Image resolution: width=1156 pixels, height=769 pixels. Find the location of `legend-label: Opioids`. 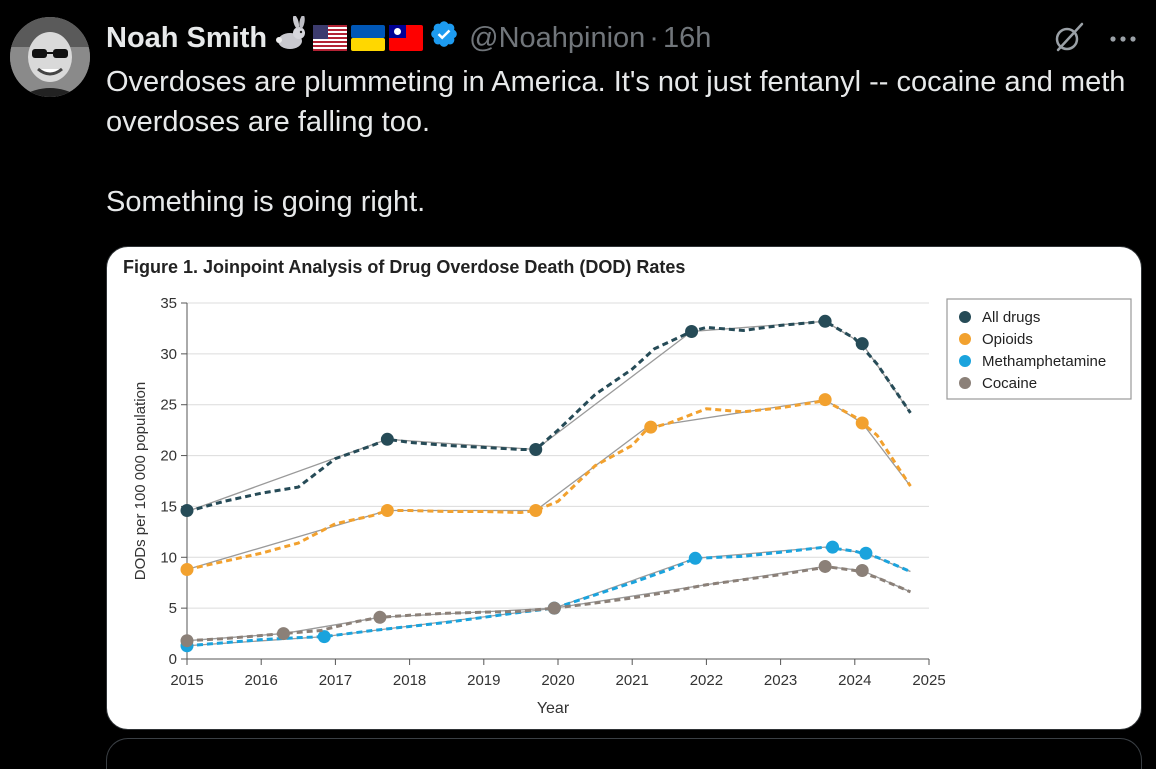

legend-label: Opioids is located at coordinates (1007, 339).